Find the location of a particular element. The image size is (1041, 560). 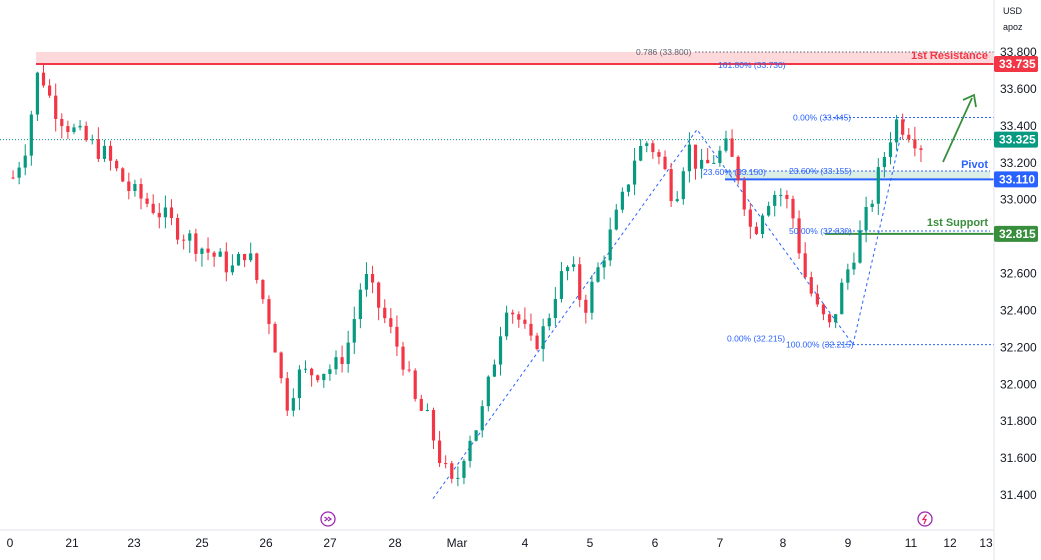

time-tick-label: 7 is located at coordinates (720, 543).